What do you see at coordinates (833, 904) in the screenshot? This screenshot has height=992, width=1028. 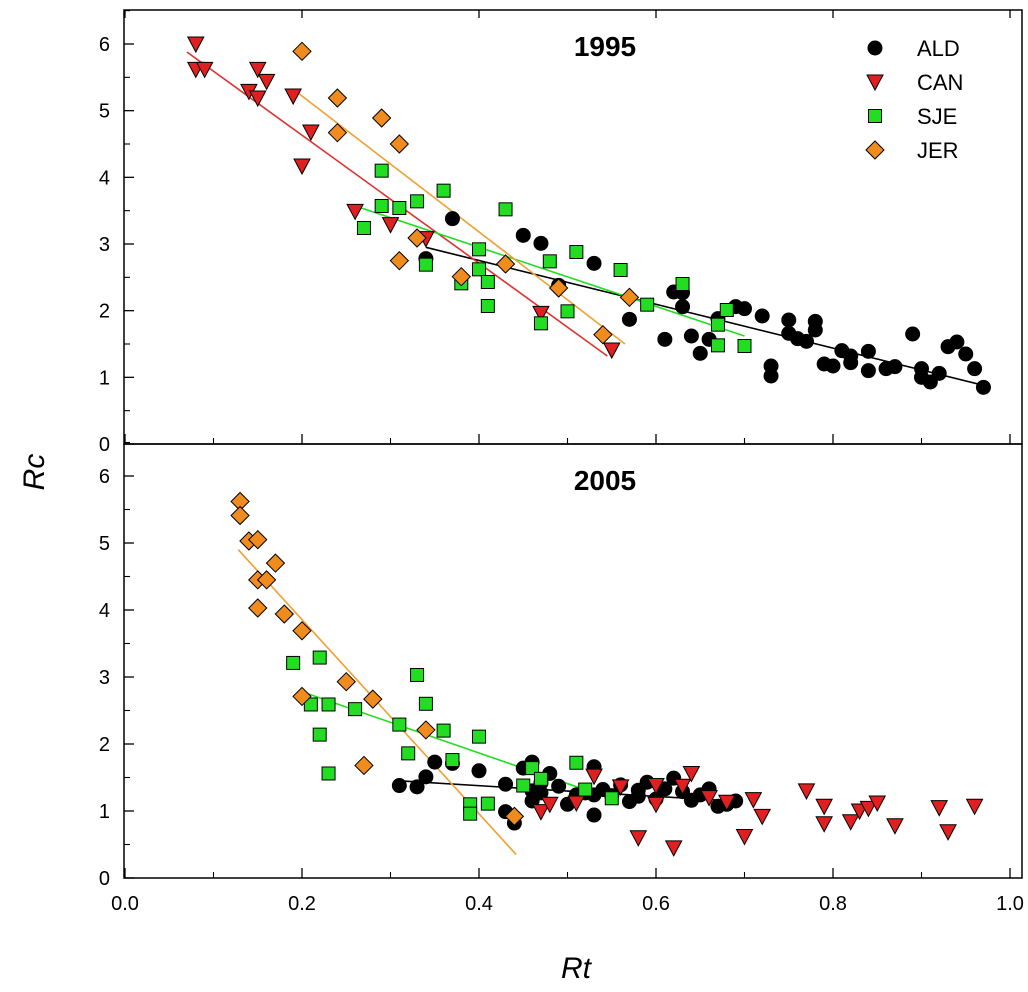 I see `x-tick-label: 0.8` at bounding box center [833, 904].